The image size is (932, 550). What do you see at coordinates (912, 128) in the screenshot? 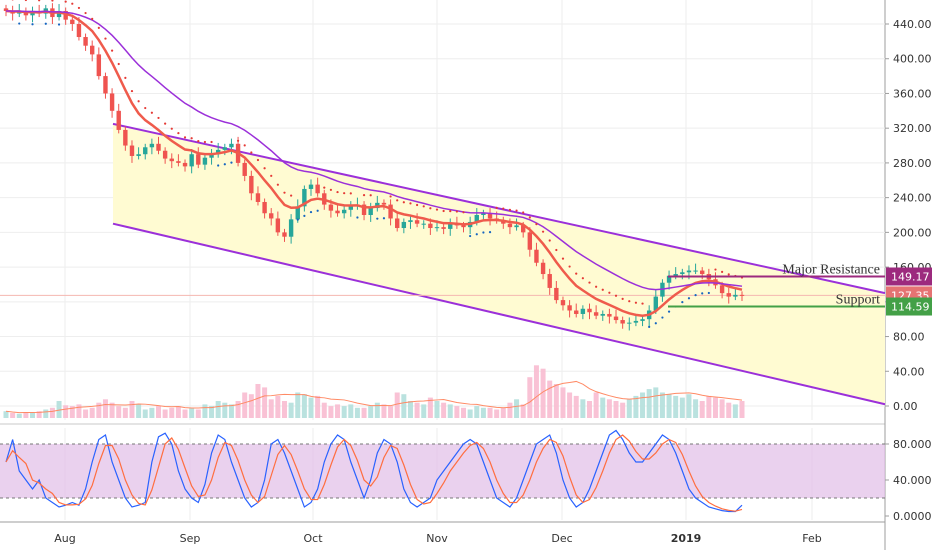
I see `price-tick-label: 320.00` at bounding box center [912, 128].